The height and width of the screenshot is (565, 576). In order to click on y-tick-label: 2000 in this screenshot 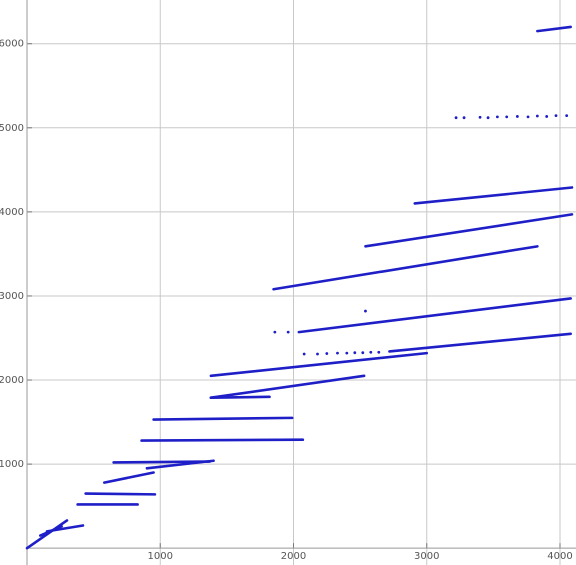, I will do `click(12, 380)`.